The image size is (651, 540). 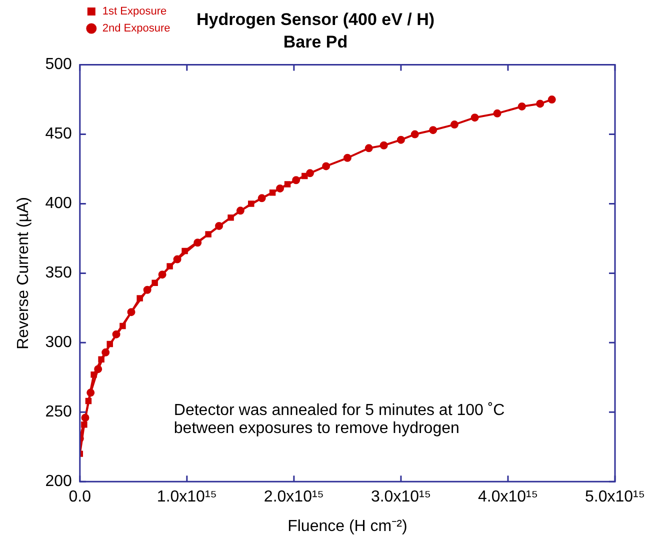 What do you see at coordinates (58, 65) in the screenshot?
I see `y-tick-label: 500` at bounding box center [58, 65].